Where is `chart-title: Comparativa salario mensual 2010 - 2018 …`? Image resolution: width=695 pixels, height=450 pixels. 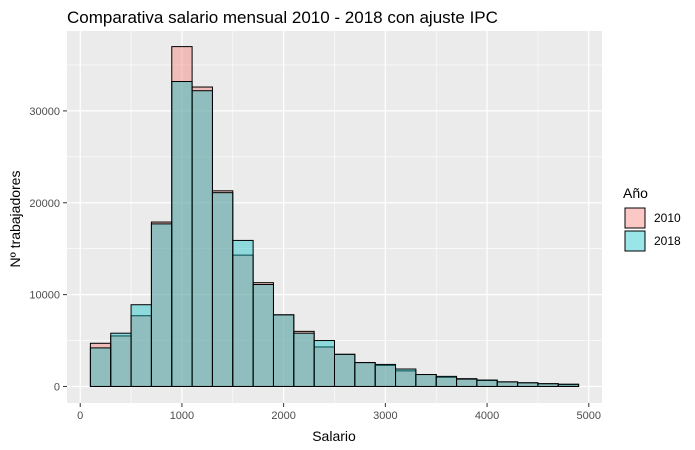 chart-title: Comparativa salario mensual 2010 - 2018 … is located at coordinates (282, 17).